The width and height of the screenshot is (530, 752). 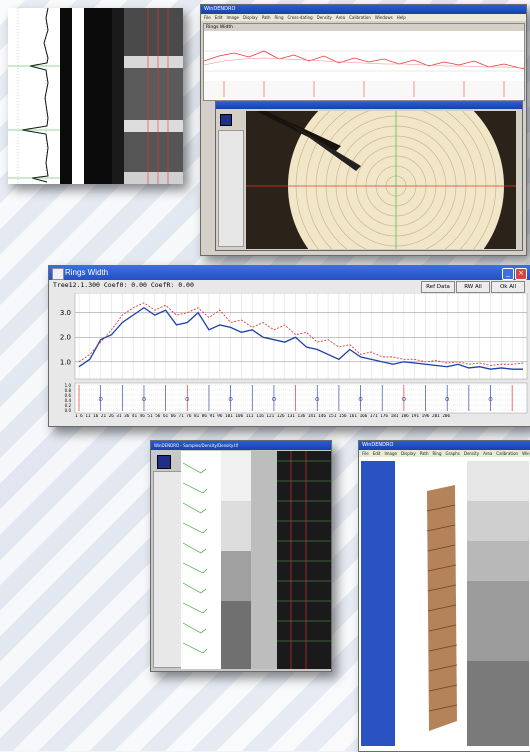 I want to click on rw-all-button: RW All, so click(x=473, y=287).